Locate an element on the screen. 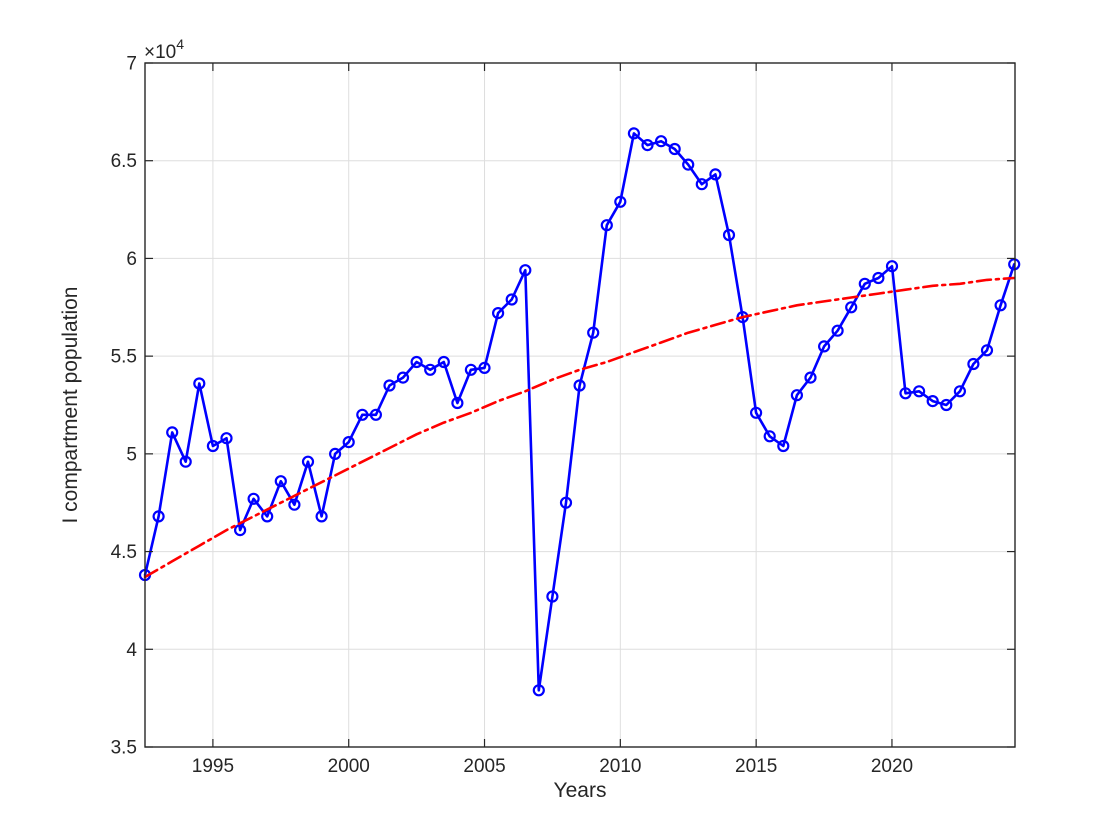 Image resolution: width=1120 pixels, height=840 pixels. x-tick-label: 2020 is located at coordinates (892, 766).